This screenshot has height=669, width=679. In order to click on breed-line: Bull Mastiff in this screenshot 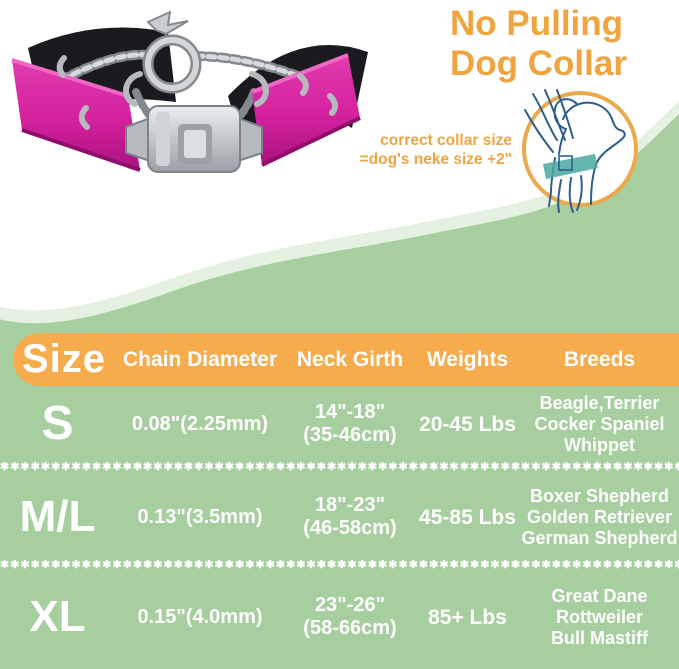, I will do `click(599, 637)`.